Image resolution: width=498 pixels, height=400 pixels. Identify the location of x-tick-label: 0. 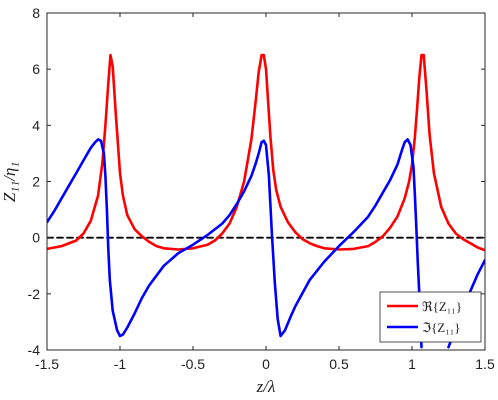
(266, 364).